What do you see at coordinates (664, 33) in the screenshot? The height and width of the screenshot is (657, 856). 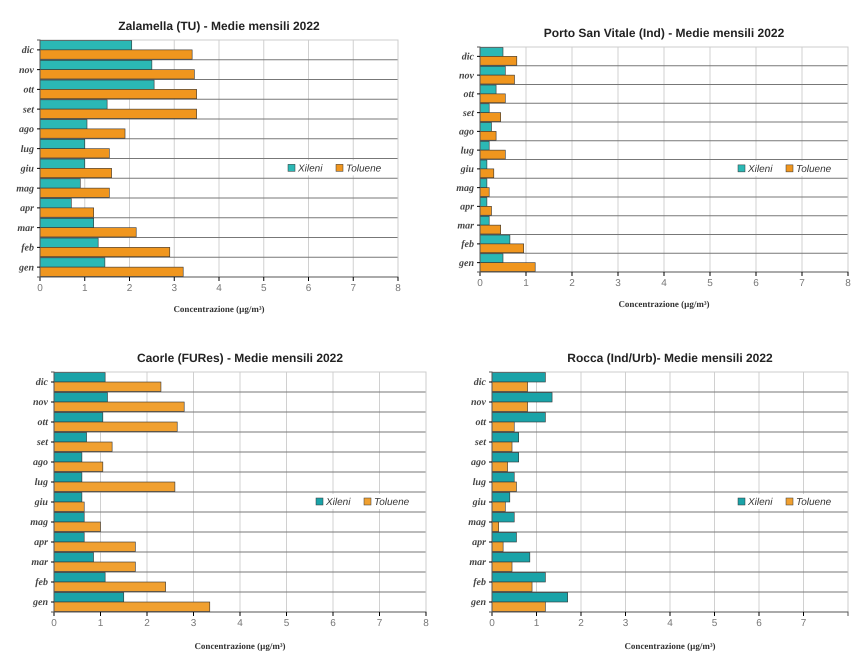 I see `chart-title: Porto San Vitale (Ind) - Medie mensili 2022` at bounding box center [664, 33].